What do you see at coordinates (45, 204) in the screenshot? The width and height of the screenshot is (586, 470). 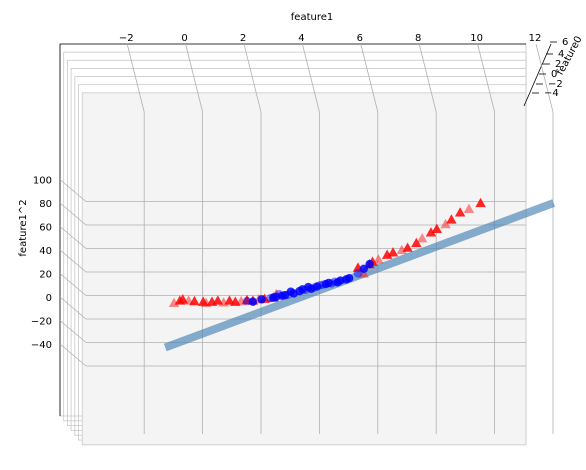 I see `y-tick-label: 80` at bounding box center [45, 204].